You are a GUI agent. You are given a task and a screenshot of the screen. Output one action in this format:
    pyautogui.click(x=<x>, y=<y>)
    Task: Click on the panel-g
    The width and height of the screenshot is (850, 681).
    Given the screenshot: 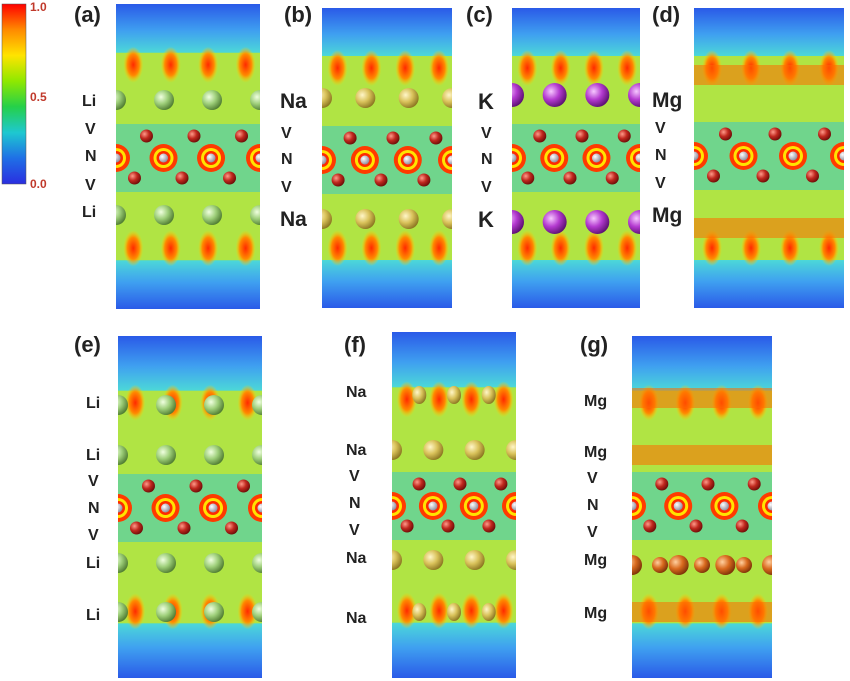 What is the action you would take?
    pyautogui.click(x=702, y=507)
    